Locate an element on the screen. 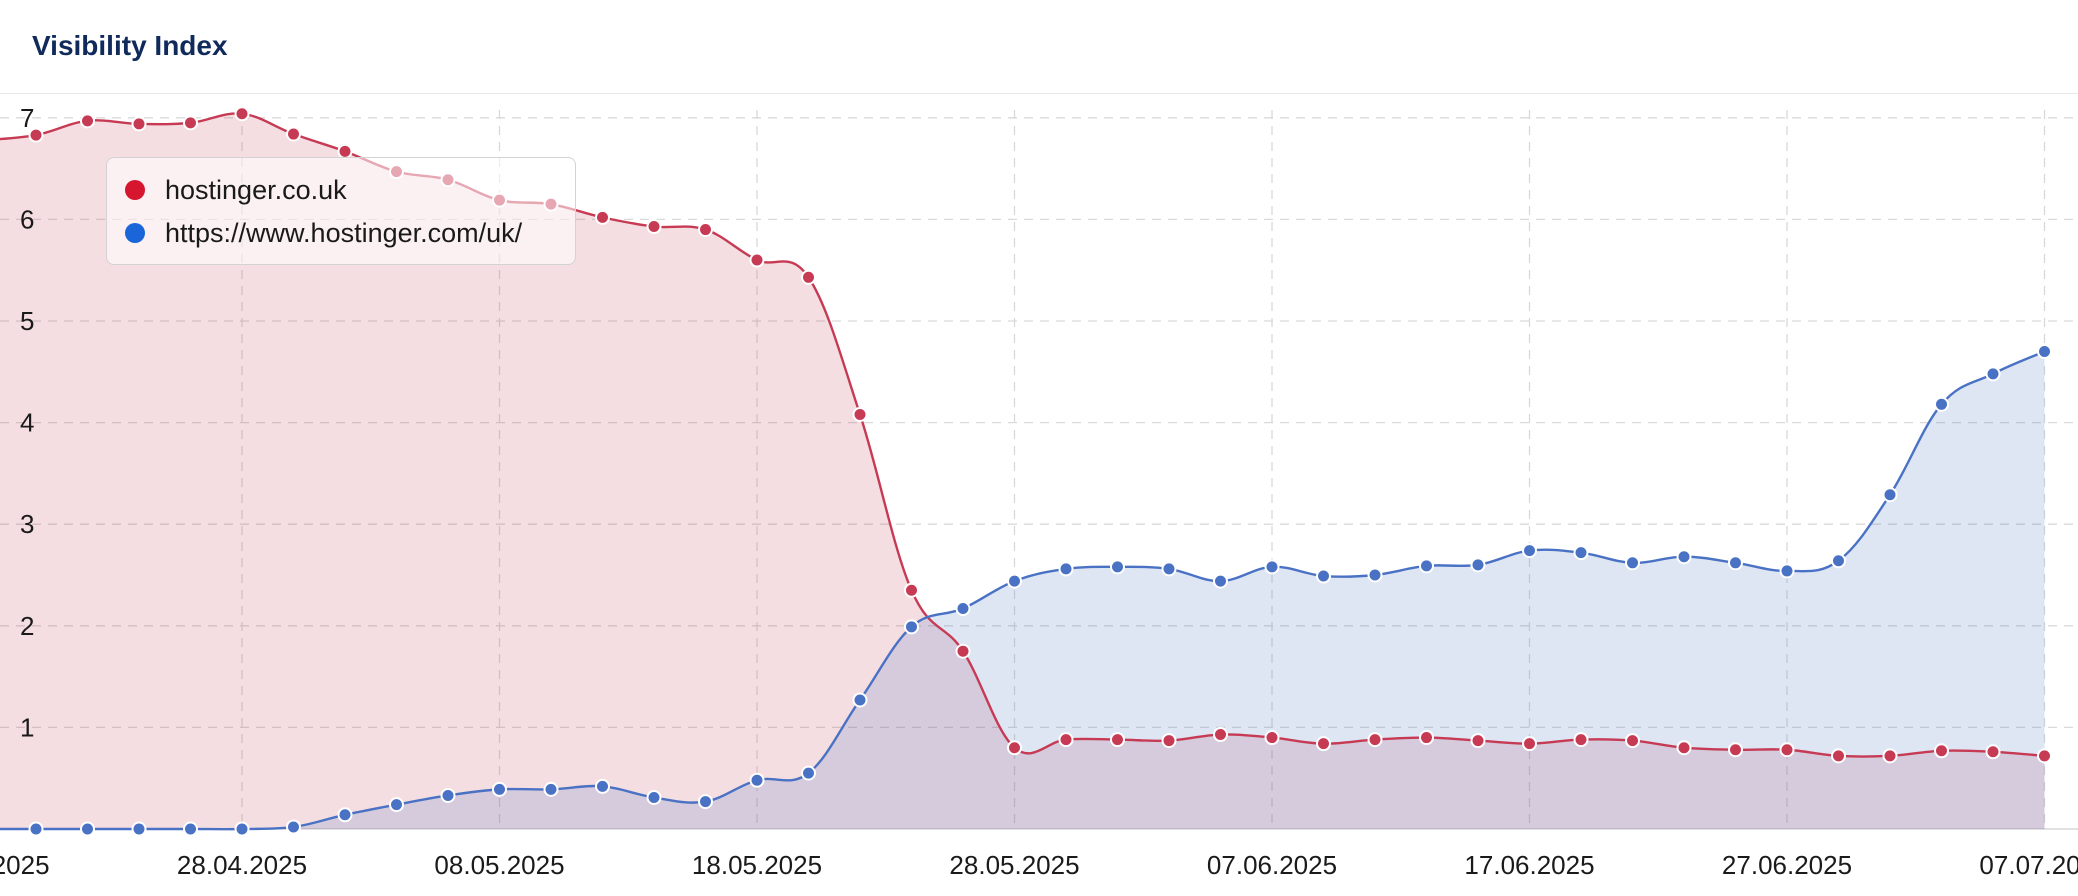 The image size is (2078, 896). y-axis: 1 2 3 4 5 6 7 is located at coordinates (27, 423).